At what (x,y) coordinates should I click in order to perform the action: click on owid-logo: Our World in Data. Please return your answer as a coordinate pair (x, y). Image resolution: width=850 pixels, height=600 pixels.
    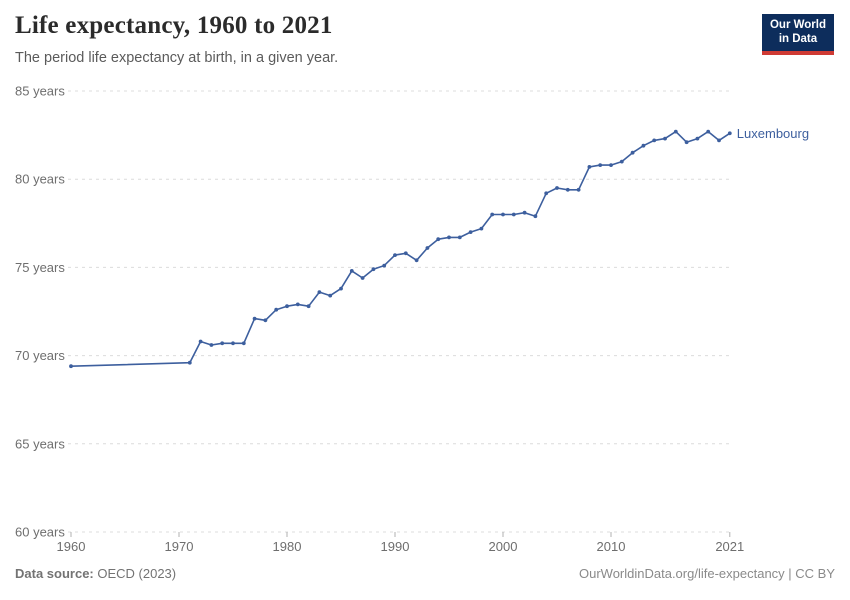
    Looking at the image, I should click on (797, 34).